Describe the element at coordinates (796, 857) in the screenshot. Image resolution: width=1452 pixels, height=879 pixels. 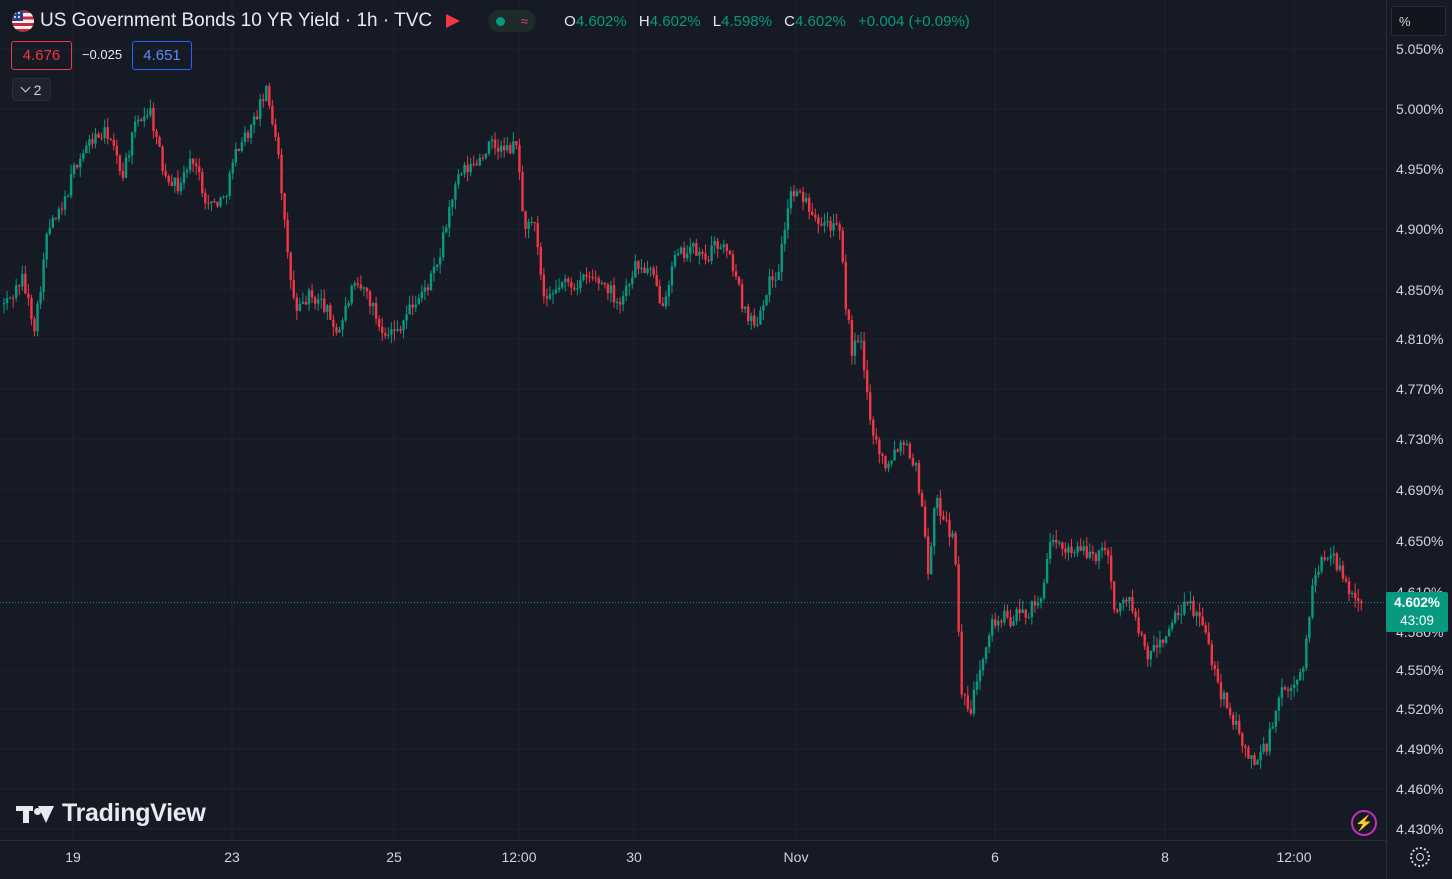
I see `x-tick-label: Nov` at that location.